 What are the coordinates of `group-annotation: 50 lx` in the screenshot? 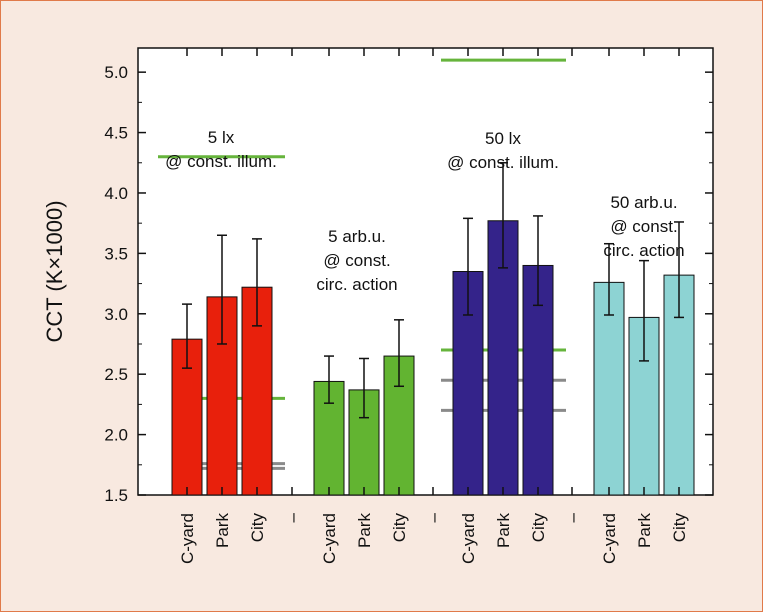 It's located at (503, 138).